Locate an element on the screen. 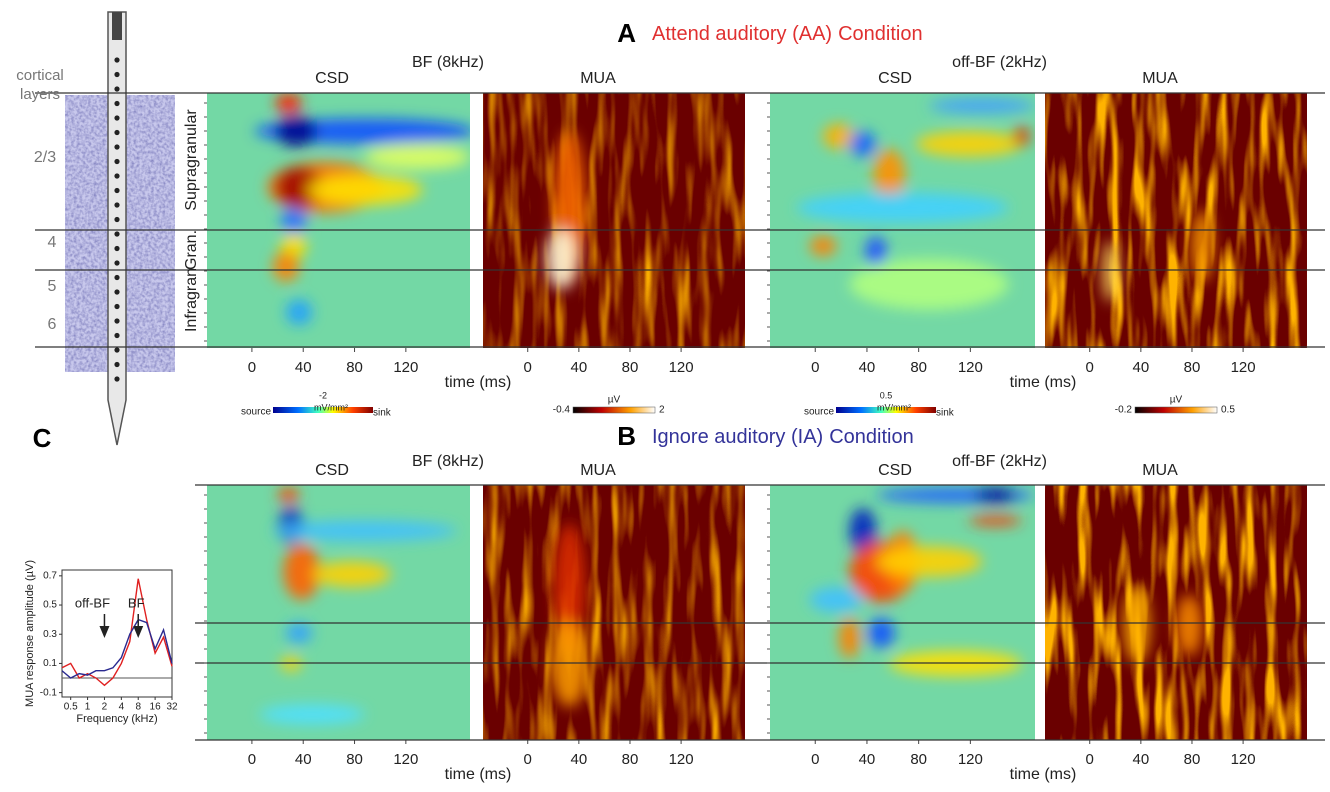  layer-name: 2/3 is located at coordinates (45, 157).